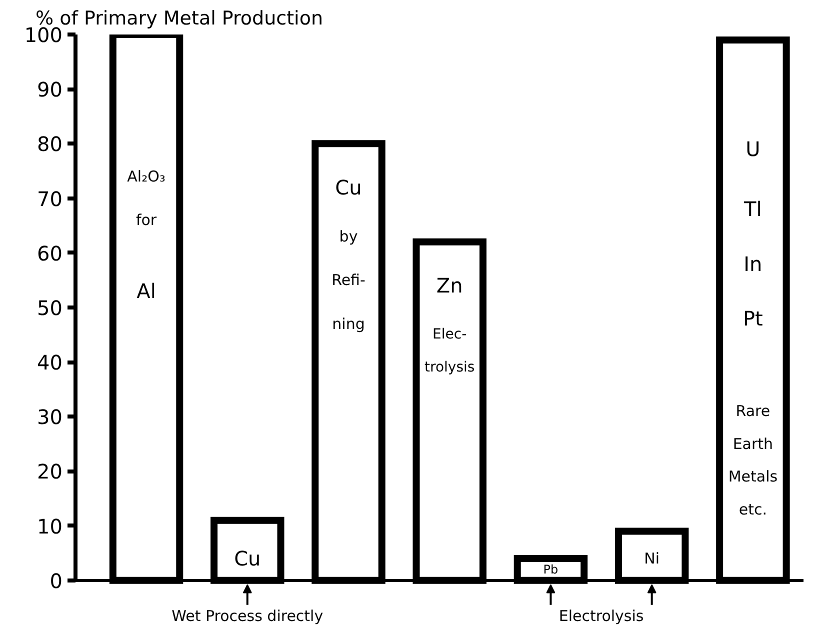 This screenshot has height=631, width=813. I want to click on annotation: Metals, so click(753, 477).